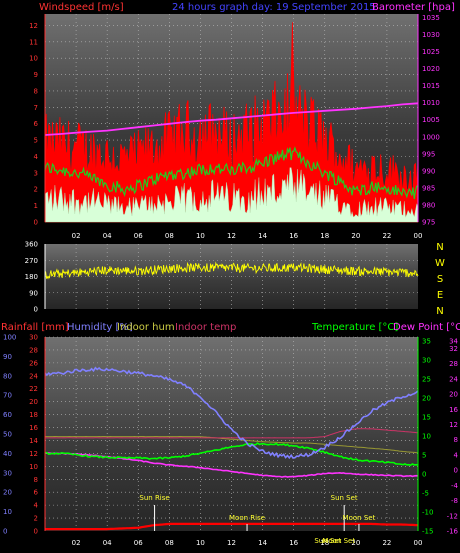 This screenshot has height=553, width=460. What do you see at coordinates (36, 493) in the screenshot?
I see `rainfall-tick-label: 6` at bounding box center [36, 493].